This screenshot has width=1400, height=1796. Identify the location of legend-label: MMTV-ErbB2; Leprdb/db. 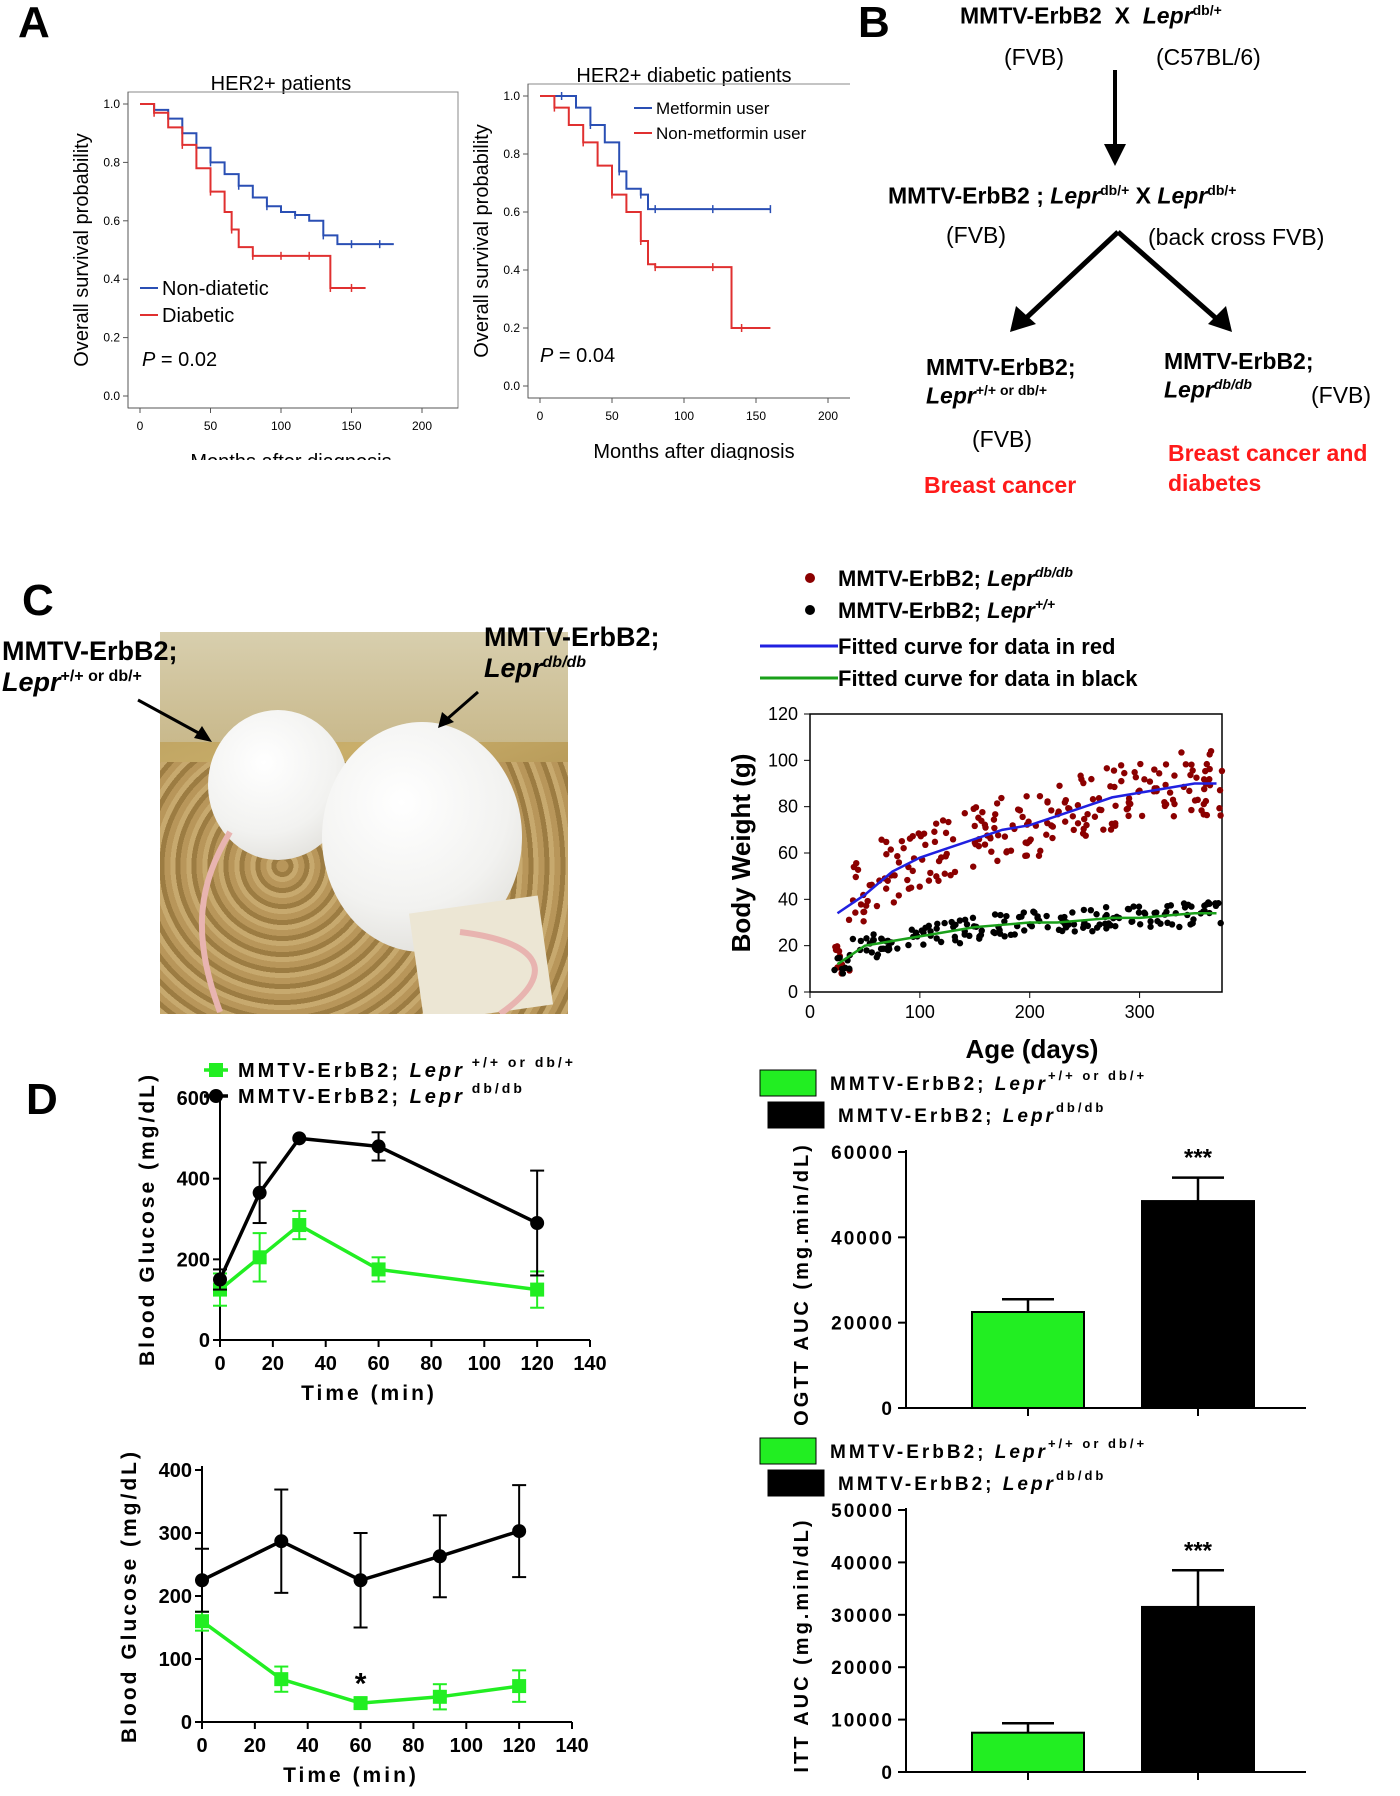
(972, 1113).